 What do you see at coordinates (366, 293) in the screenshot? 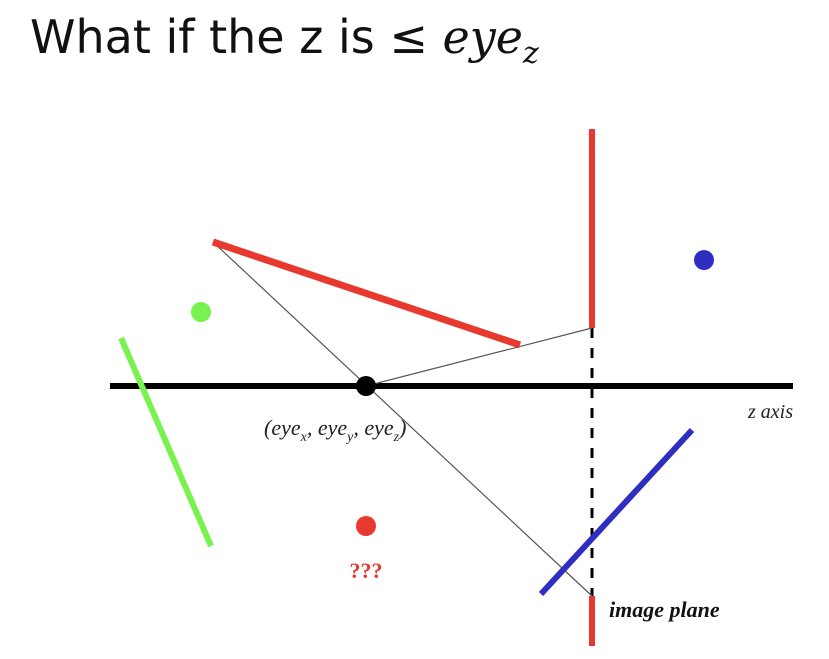
I see `red-segment` at bounding box center [366, 293].